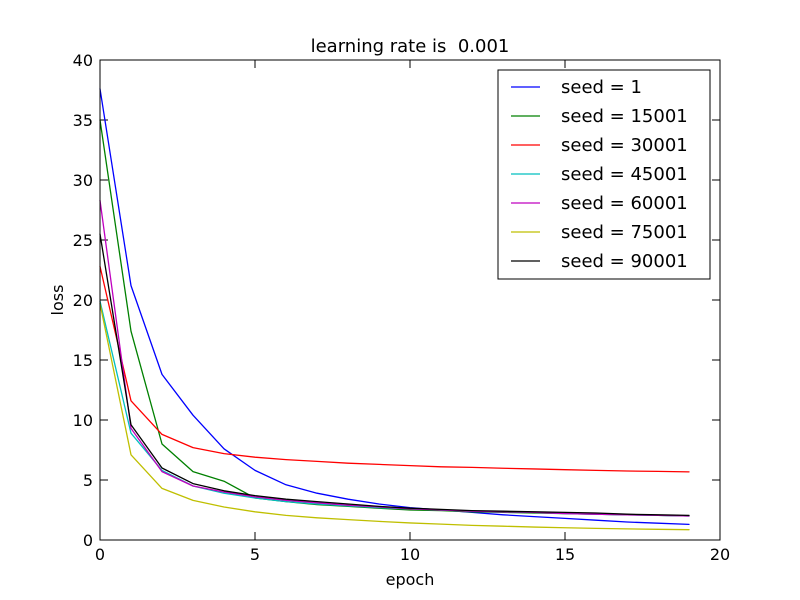 This screenshot has width=800, height=600. Describe the element at coordinates (83, 360) in the screenshot. I see `y-tick-label: 15` at that location.